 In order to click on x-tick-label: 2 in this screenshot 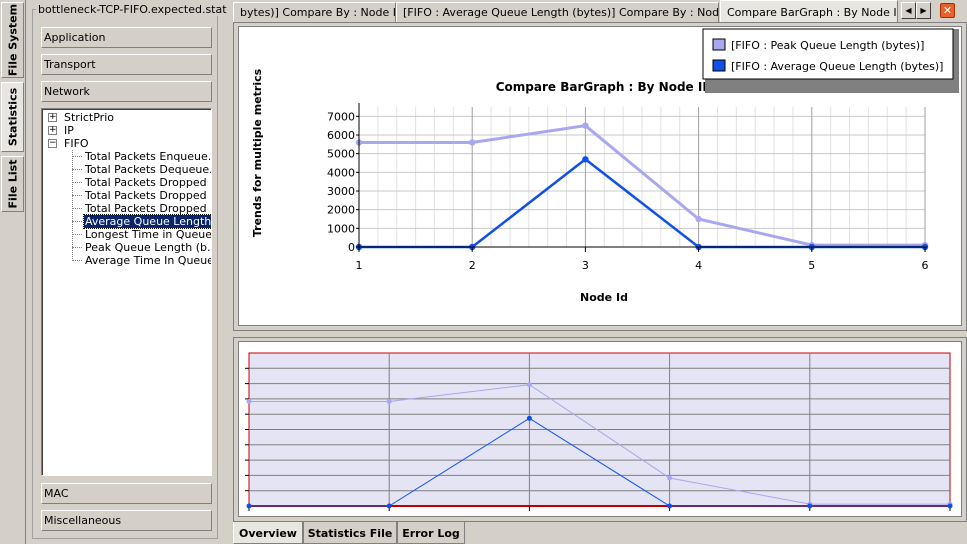, I will do `click(472, 265)`.